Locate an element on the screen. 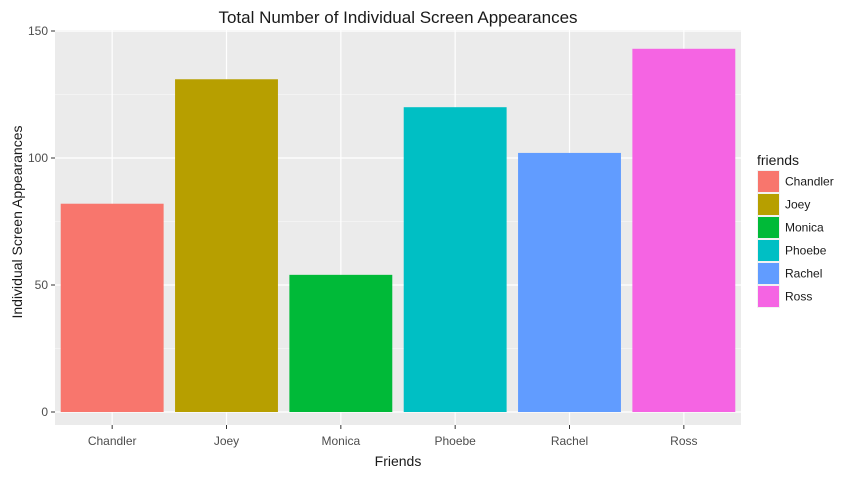 This screenshot has height=480, width=860. x-tick-label: Joey is located at coordinates (226, 441).